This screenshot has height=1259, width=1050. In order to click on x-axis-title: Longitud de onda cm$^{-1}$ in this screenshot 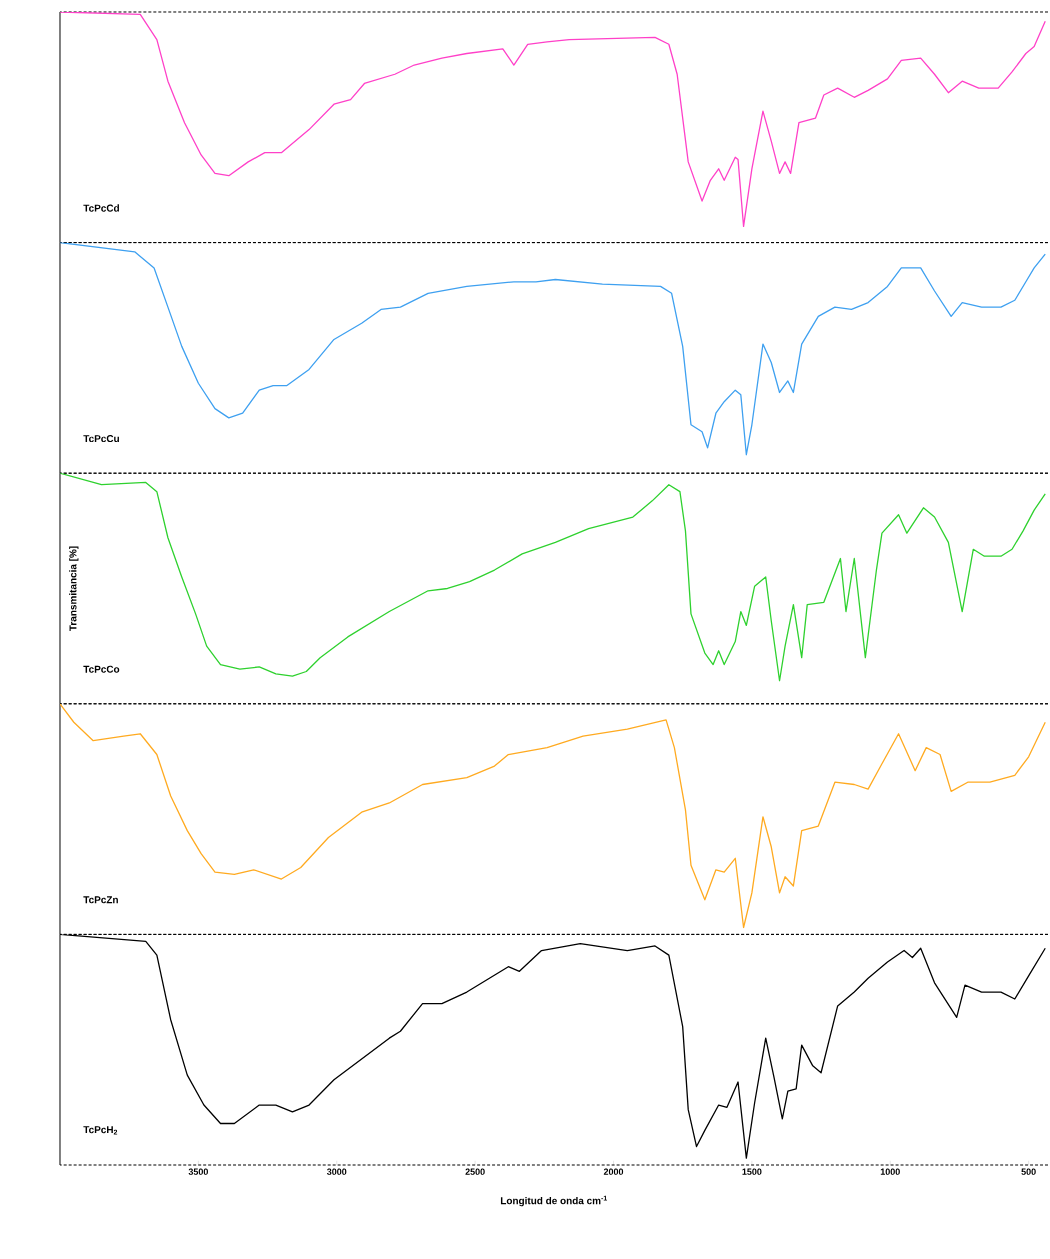, I will do `click(554, 1201)`.